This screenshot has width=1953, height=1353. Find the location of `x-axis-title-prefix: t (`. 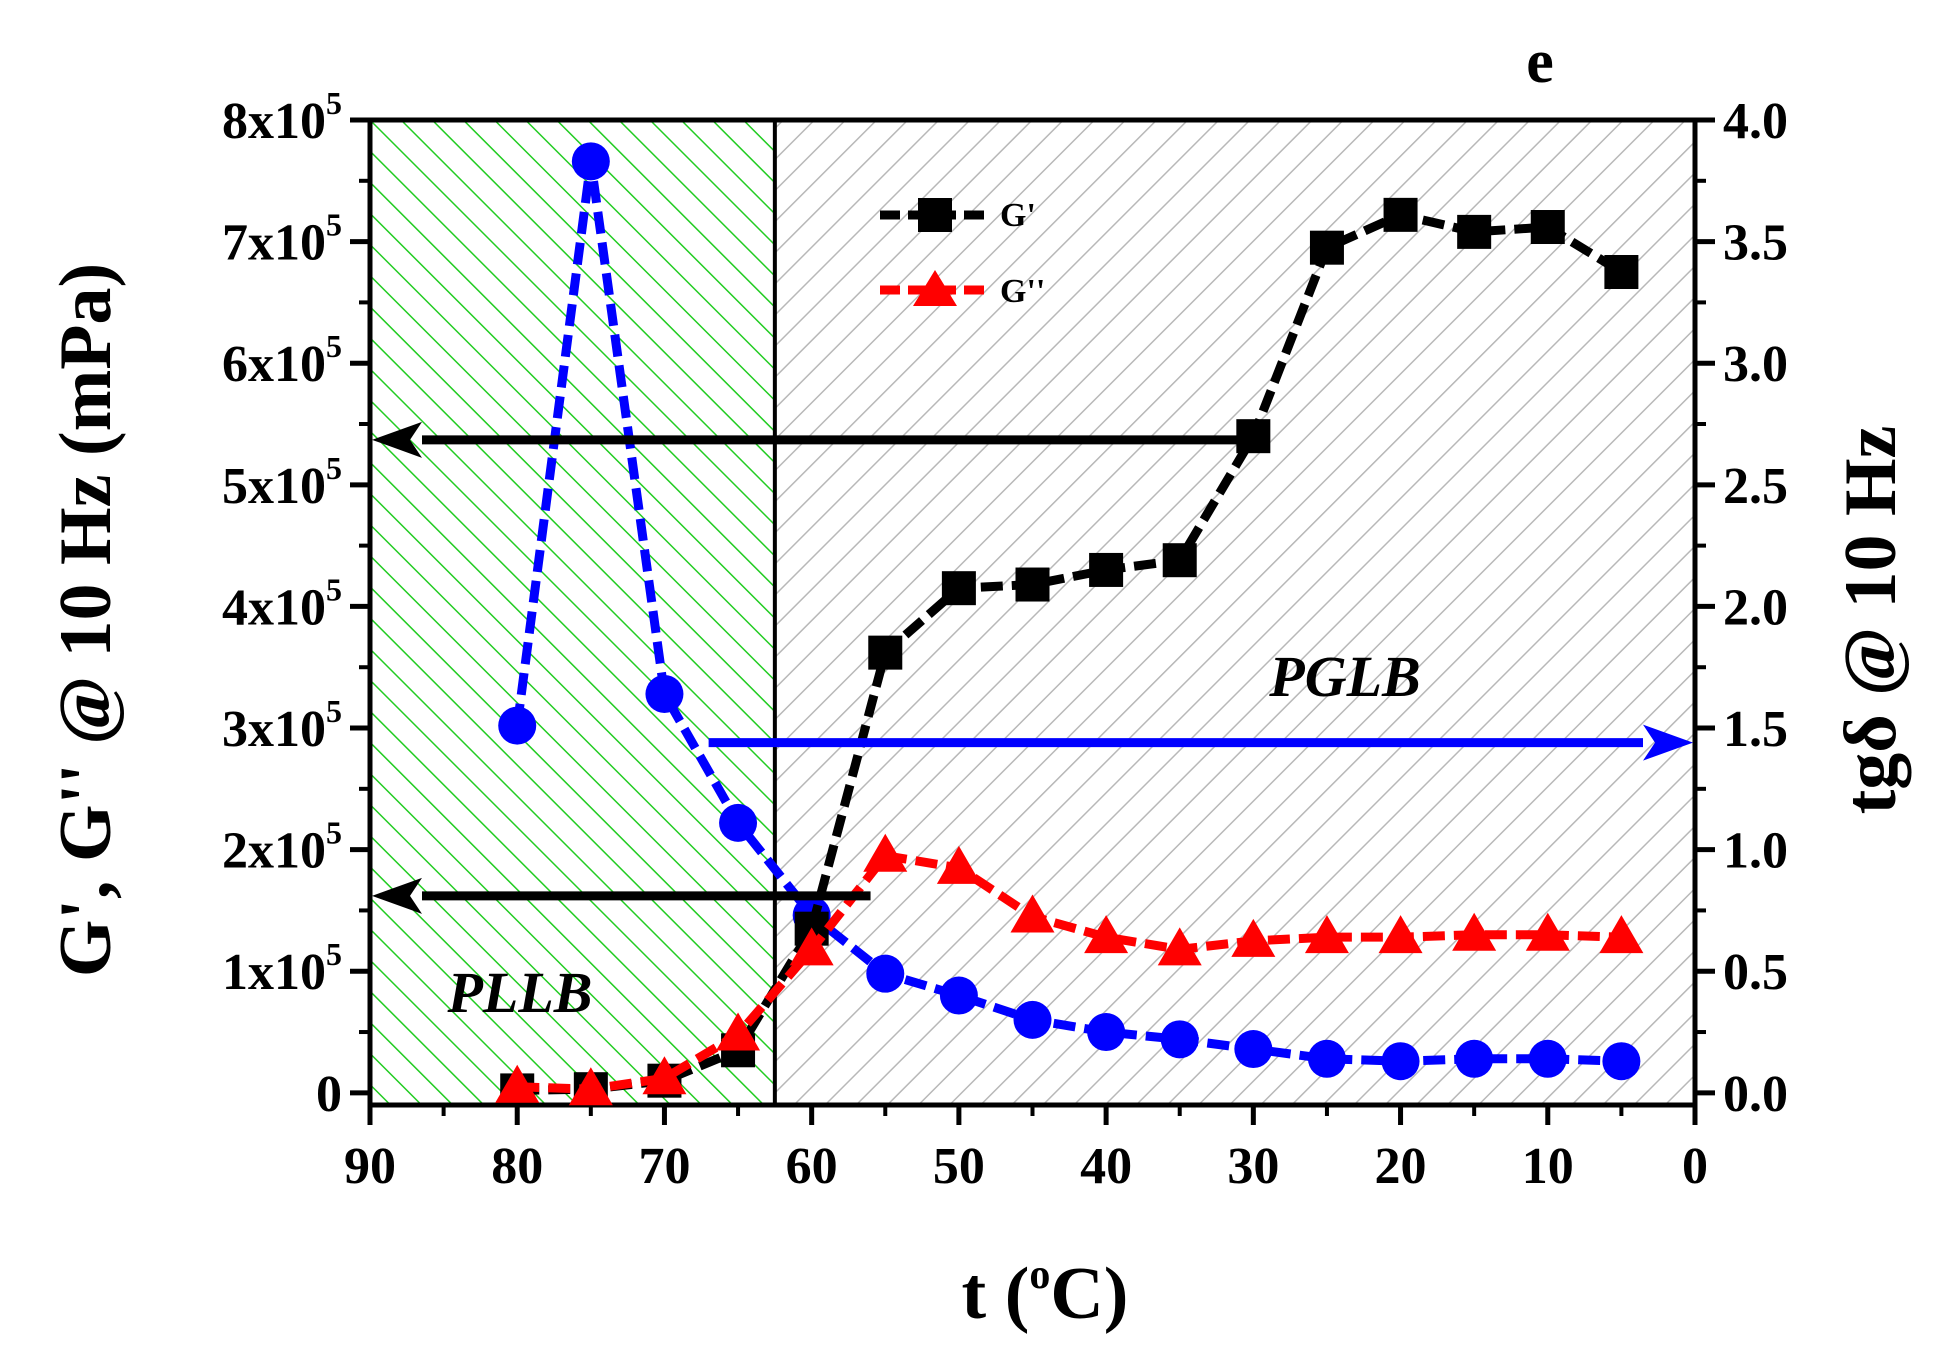

x-axis-title-prefix: t ( is located at coordinates (996, 1294).